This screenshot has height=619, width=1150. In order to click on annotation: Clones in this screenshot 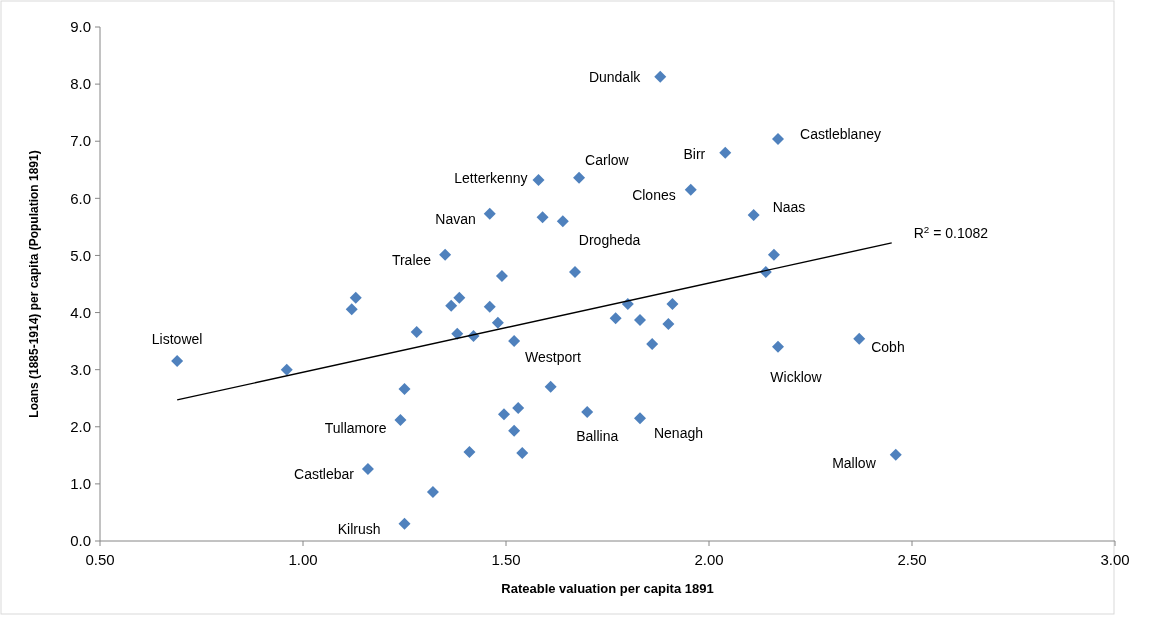, I will do `click(654, 194)`.